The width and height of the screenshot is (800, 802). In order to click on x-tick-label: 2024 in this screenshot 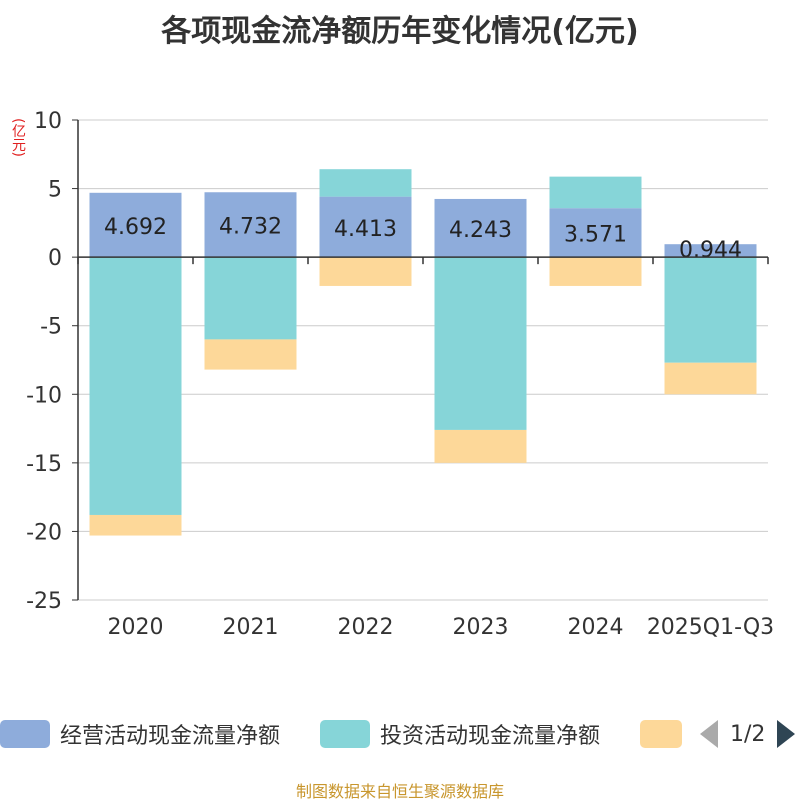, I will do `click(596, 627)`.